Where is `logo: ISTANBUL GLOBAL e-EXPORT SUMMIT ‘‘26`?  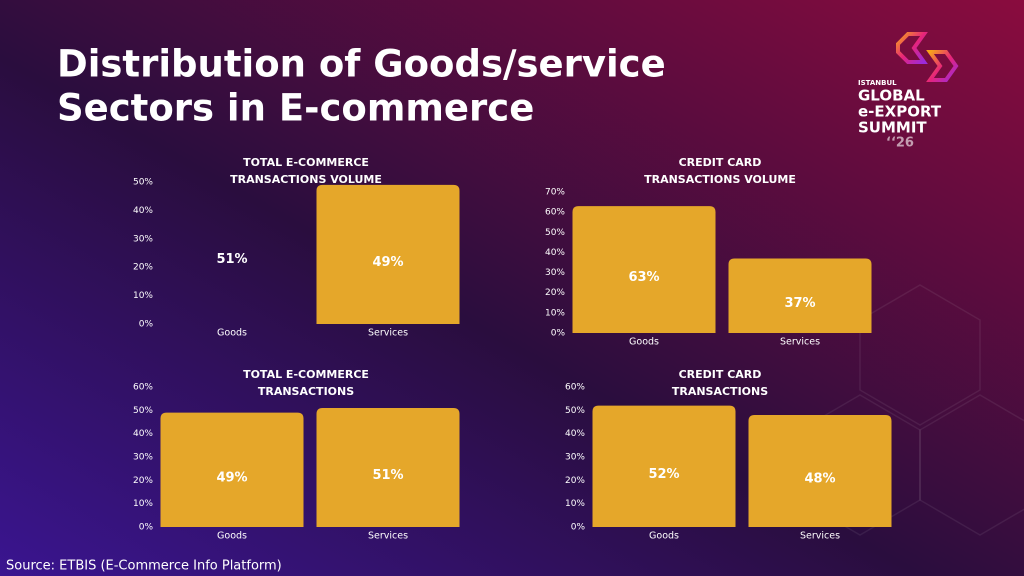
logo: ISTANBUL GLOBAL e-EXPORT SUMMIT ‘‘26 is located at coordinates (908, 91).